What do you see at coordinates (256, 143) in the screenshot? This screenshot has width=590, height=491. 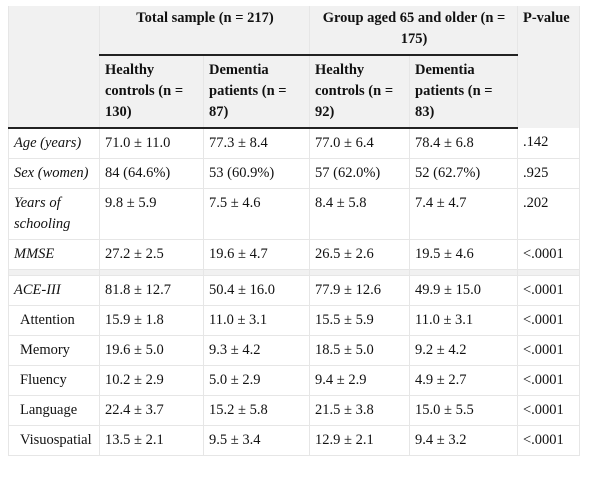 I see `cell: 77.3 ± 8.4` at bounding box center [256, 143].